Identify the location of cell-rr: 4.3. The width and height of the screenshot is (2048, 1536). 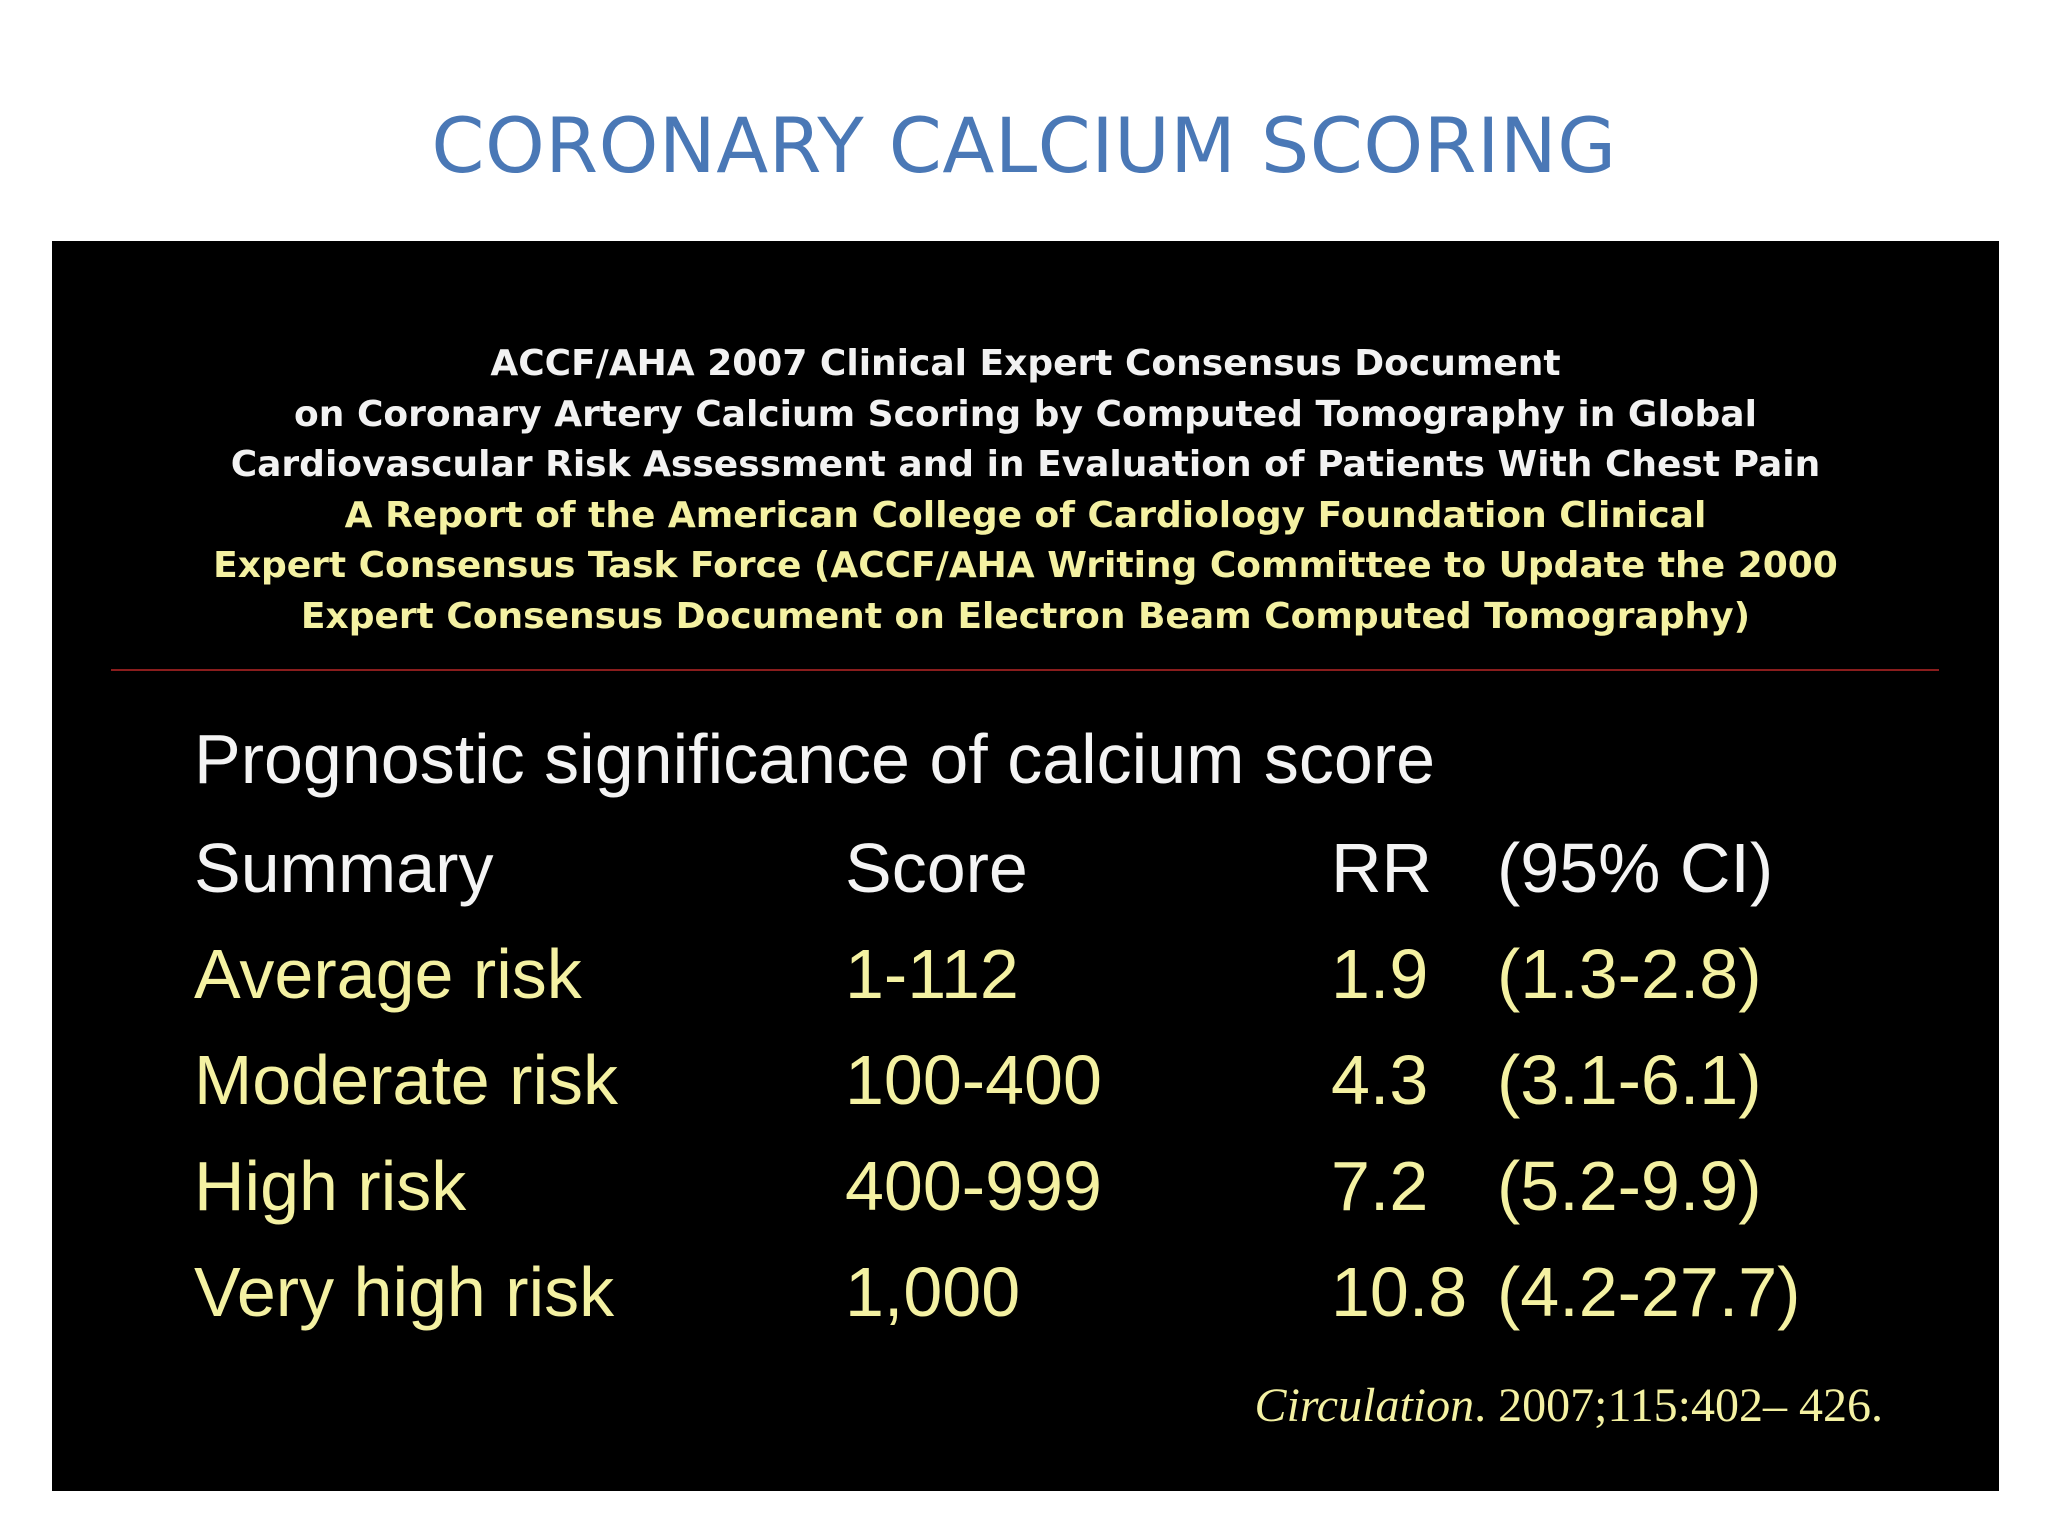
(1380, 1080).